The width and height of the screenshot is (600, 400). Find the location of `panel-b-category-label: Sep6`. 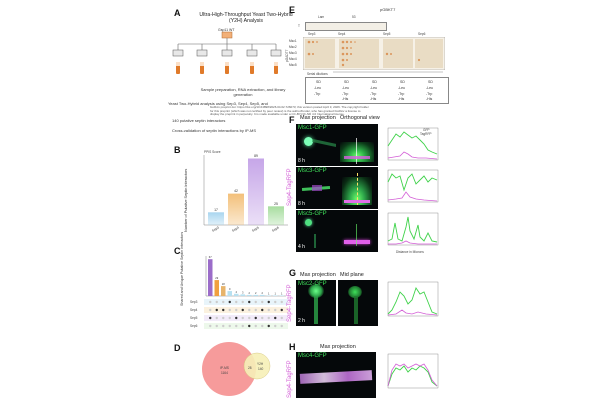

panel-b-category-label: Sep6 is located at coordinates (275, 228).